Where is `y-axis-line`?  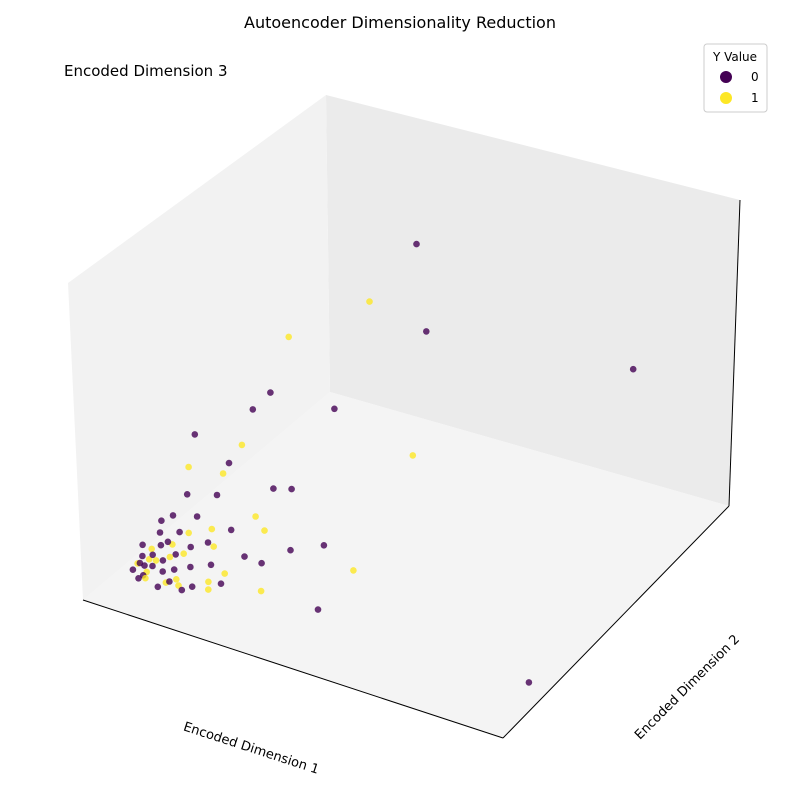 y-axis-line is located at coordinates (616, 622).